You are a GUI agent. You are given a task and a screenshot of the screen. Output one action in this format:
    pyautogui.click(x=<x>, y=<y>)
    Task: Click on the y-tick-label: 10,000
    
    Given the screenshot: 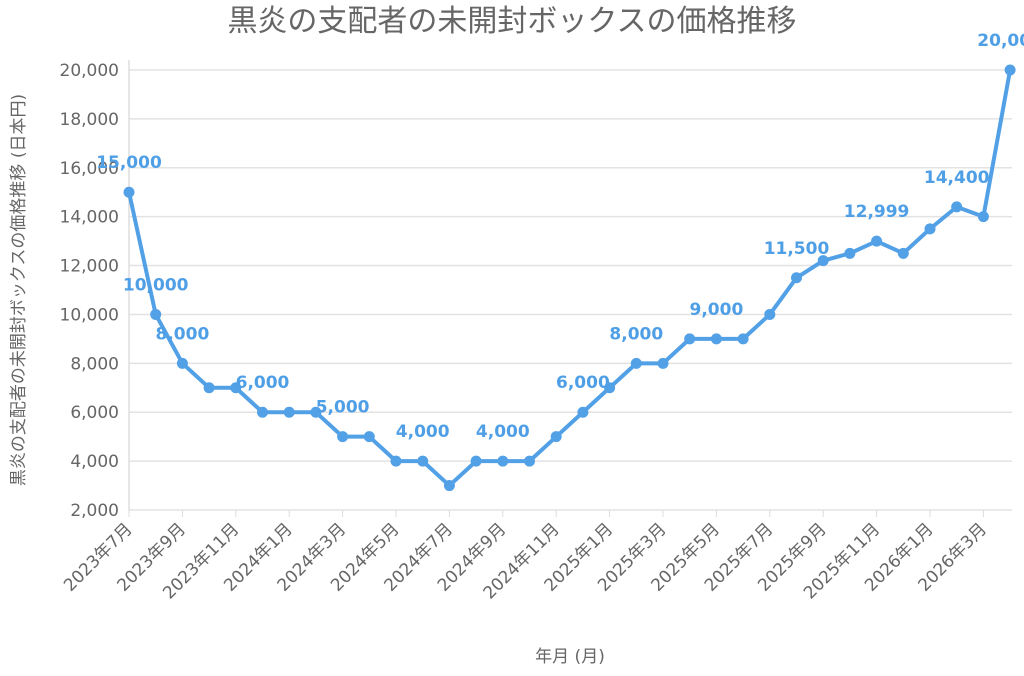 What is the action you would take?
    pyautogui.click(x=89, y=315)
    